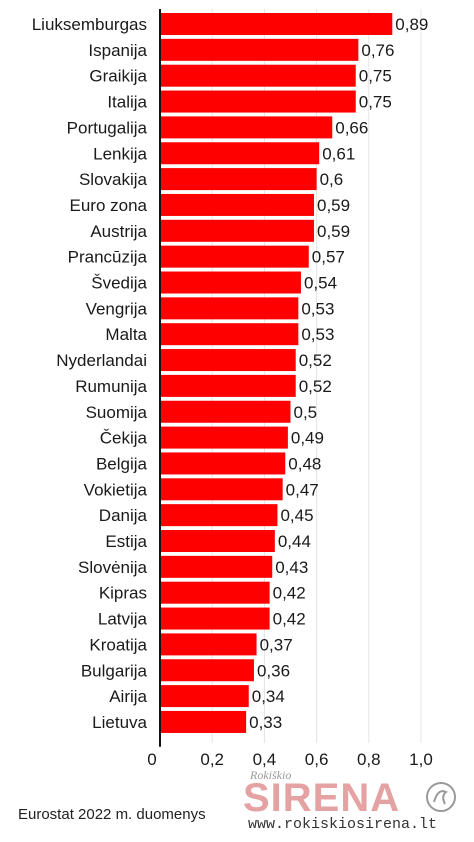 The width and height of the screenshot is (474, 842). I want to click on category-label: Malta, so click(126, 334).